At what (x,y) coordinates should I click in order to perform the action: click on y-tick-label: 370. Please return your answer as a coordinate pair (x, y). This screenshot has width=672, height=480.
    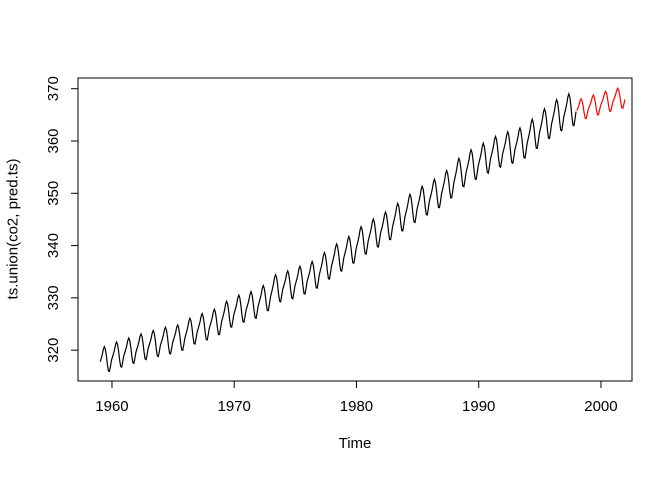
    Looking at the image, I should click on (53, 88).